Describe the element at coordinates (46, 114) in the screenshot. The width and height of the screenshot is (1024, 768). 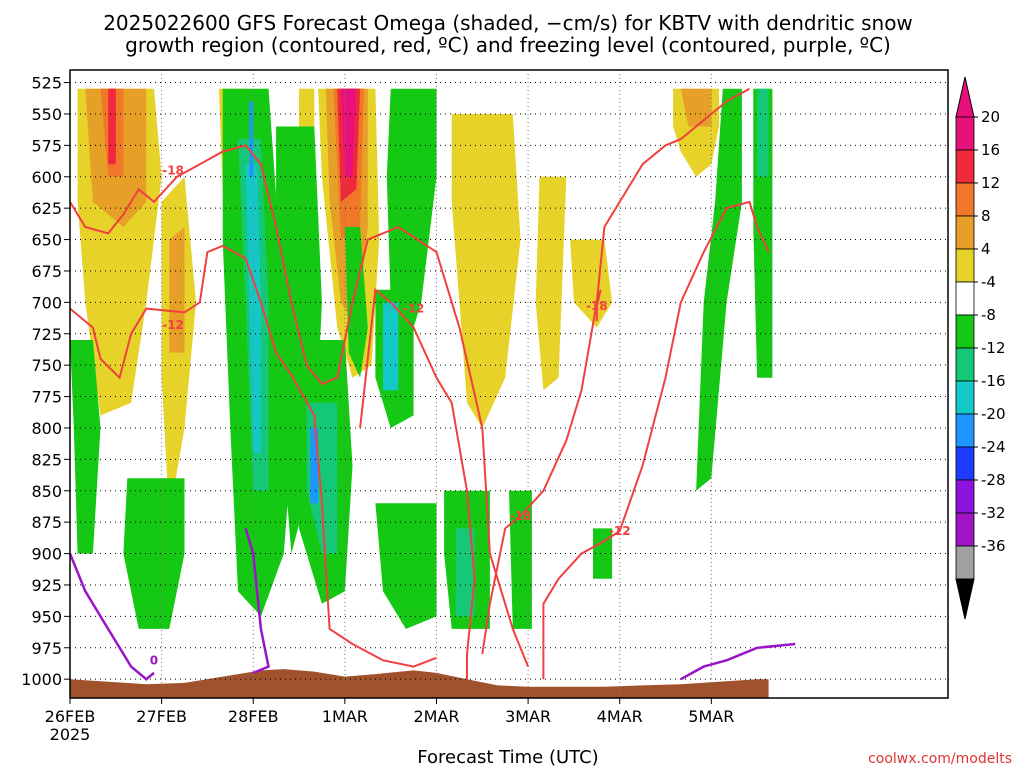
I see `y-tick-label-1: 550` at that location.